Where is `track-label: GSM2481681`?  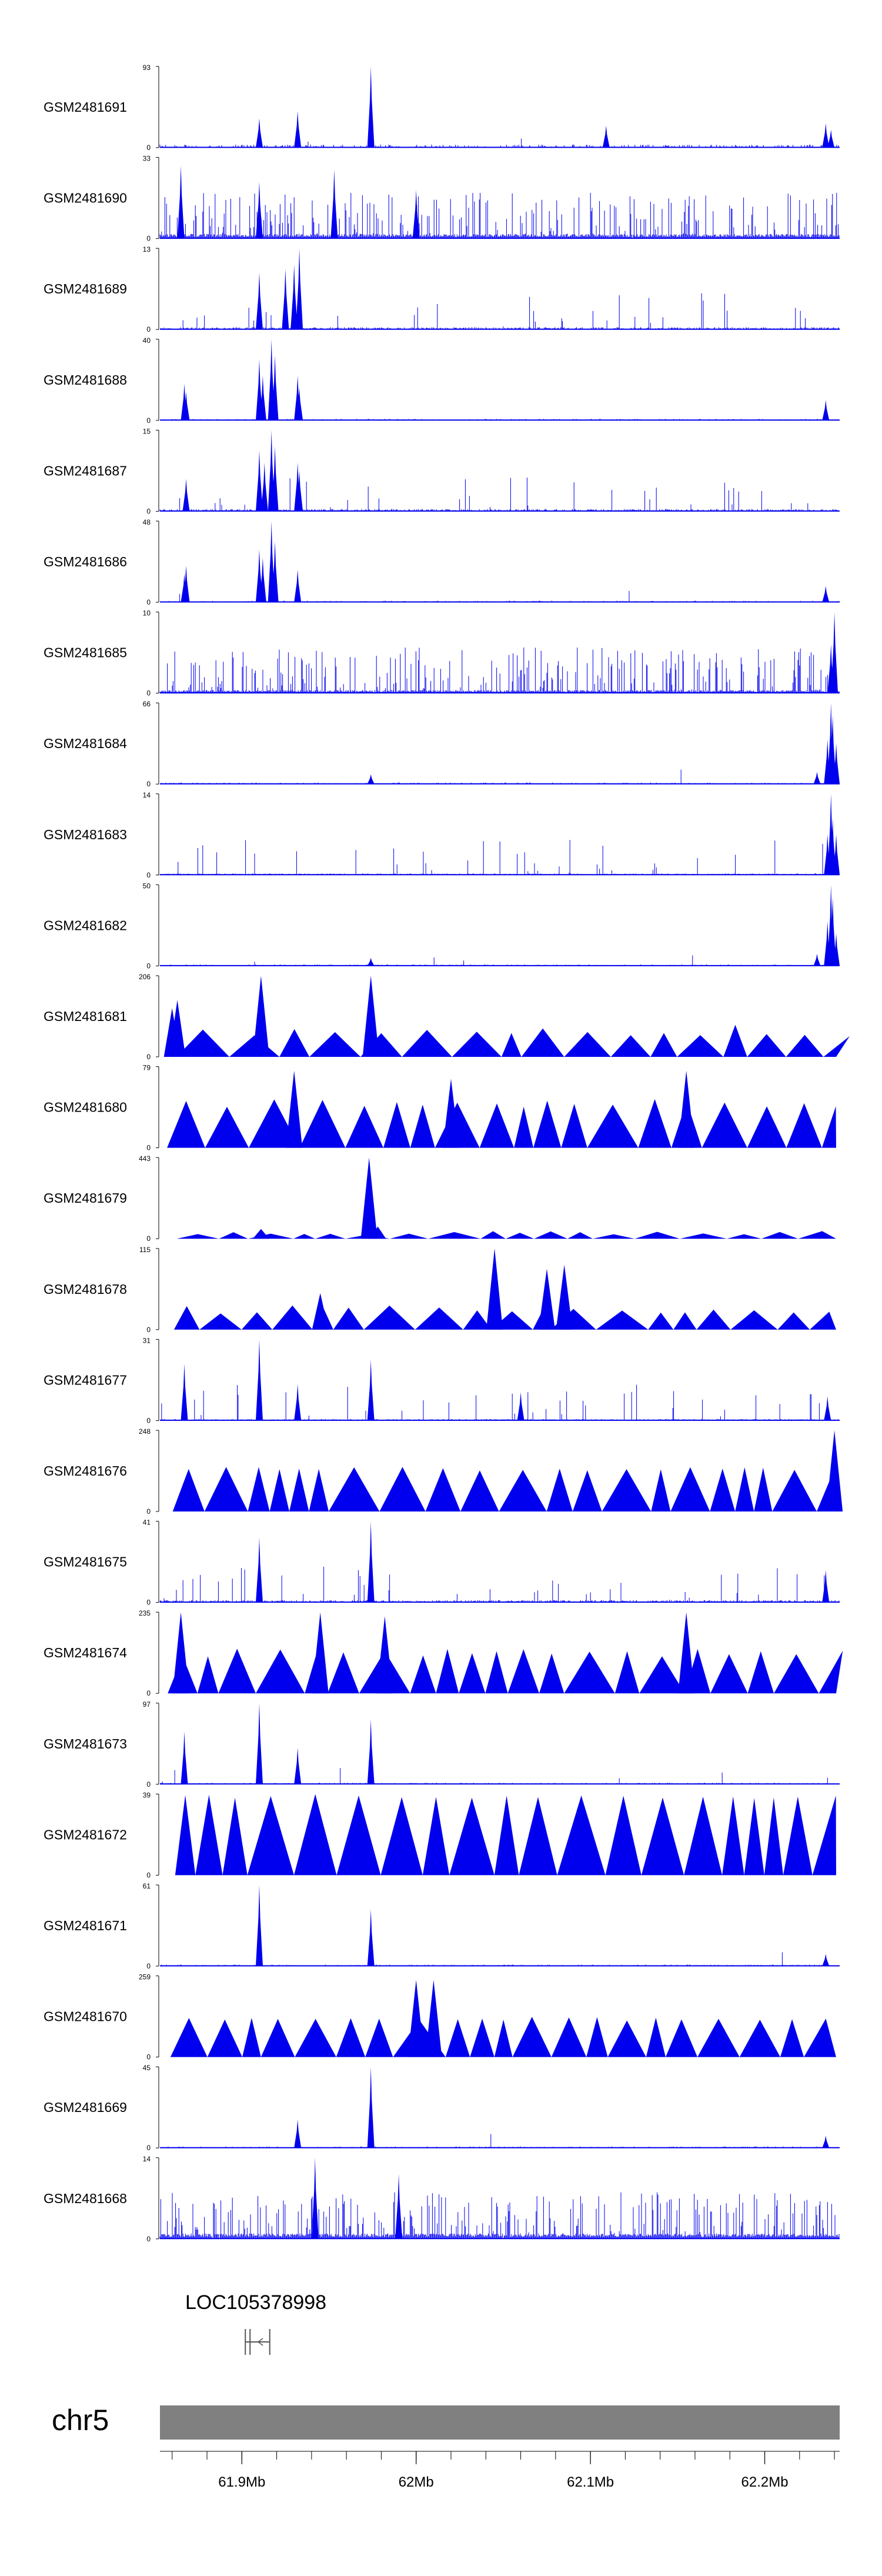 track-label: GSM2481681 is located at coordinates (85, 1016).